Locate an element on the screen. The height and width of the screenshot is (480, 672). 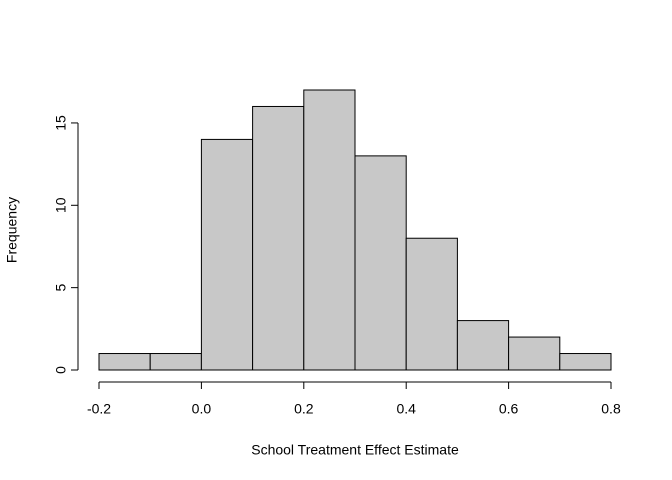
y-tick-label: 0 is located at coordinates (61, 370).